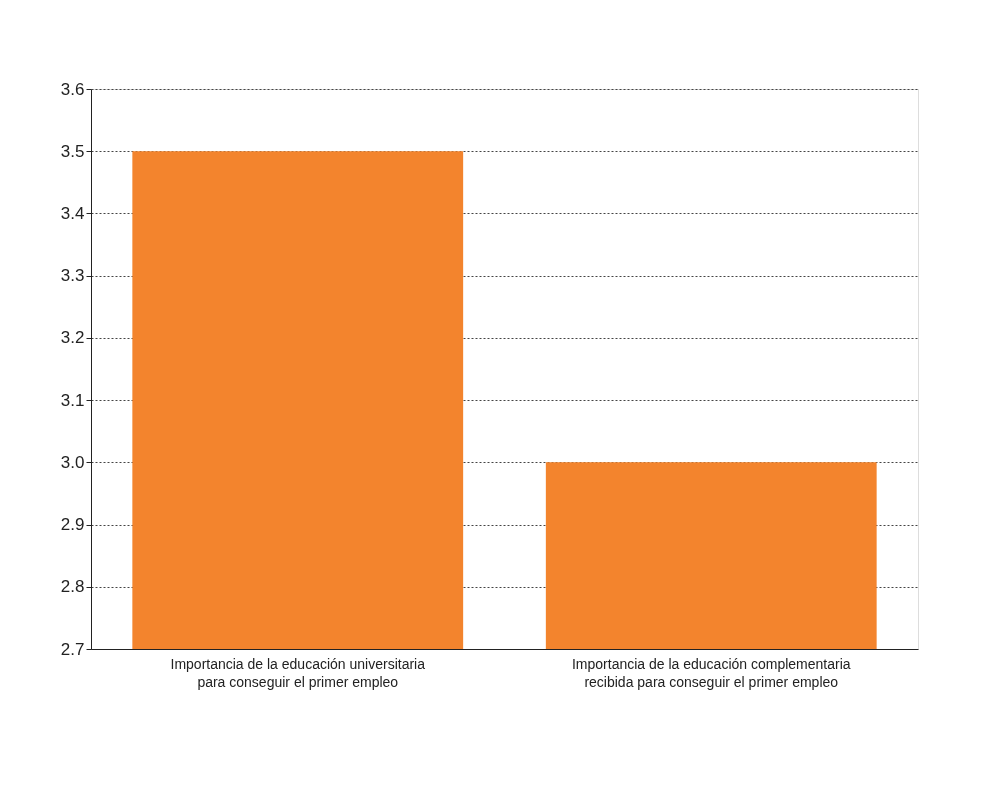 This screenshot has width=1008, height=788. Describe the element at coordinates (72, 525) in the screenshot. I see `y-tick-label: 2.9` at that location.